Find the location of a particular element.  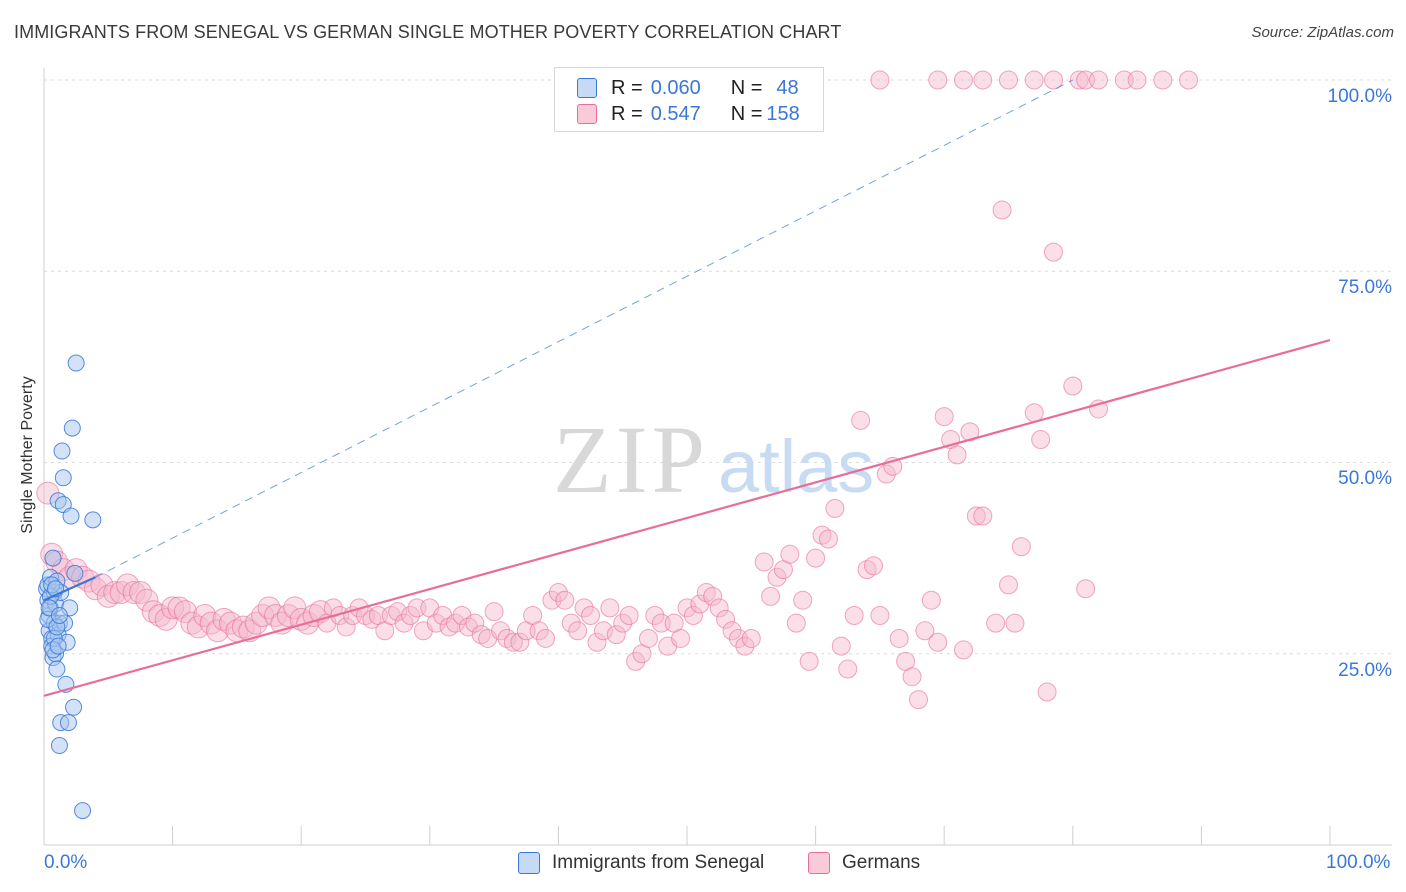

legend-row-germans: R = 0.547 N = 158 is located at coordinates (688, 114).